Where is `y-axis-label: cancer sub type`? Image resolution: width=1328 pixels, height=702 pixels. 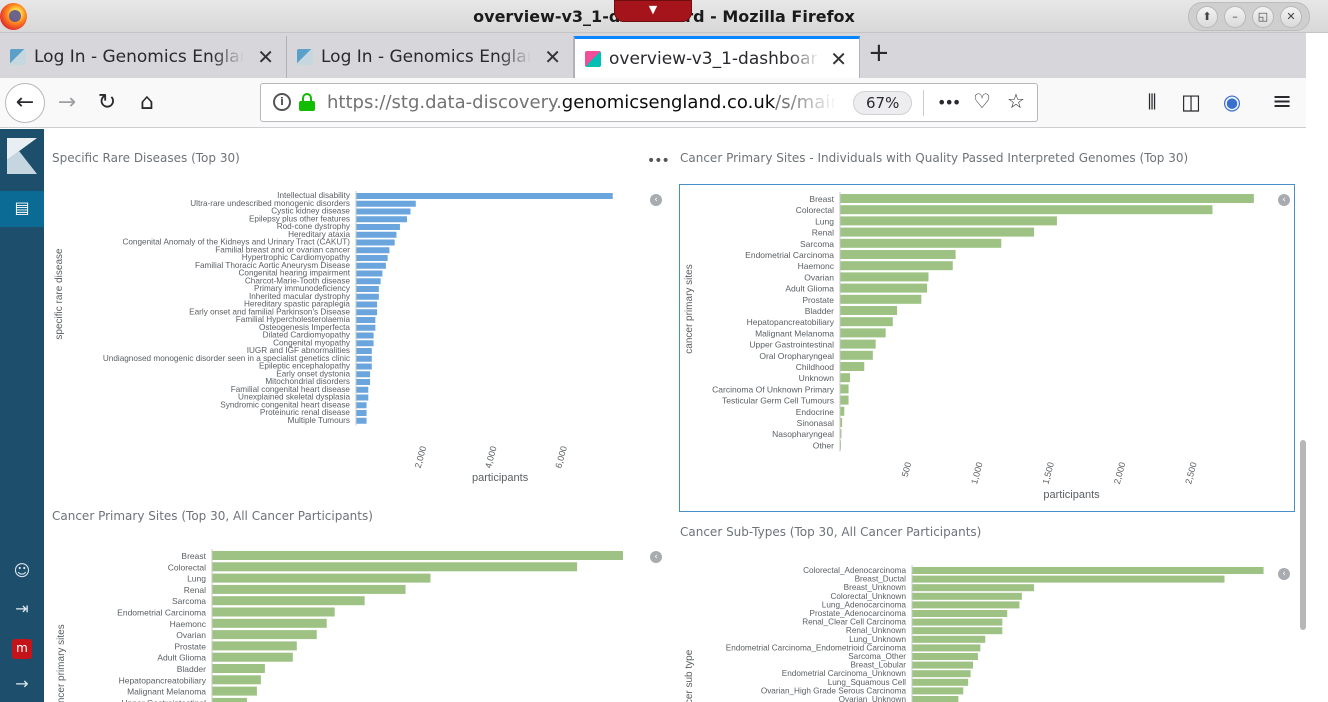 y-axis-label: cancer sub type is located at coordinates (689, 675).